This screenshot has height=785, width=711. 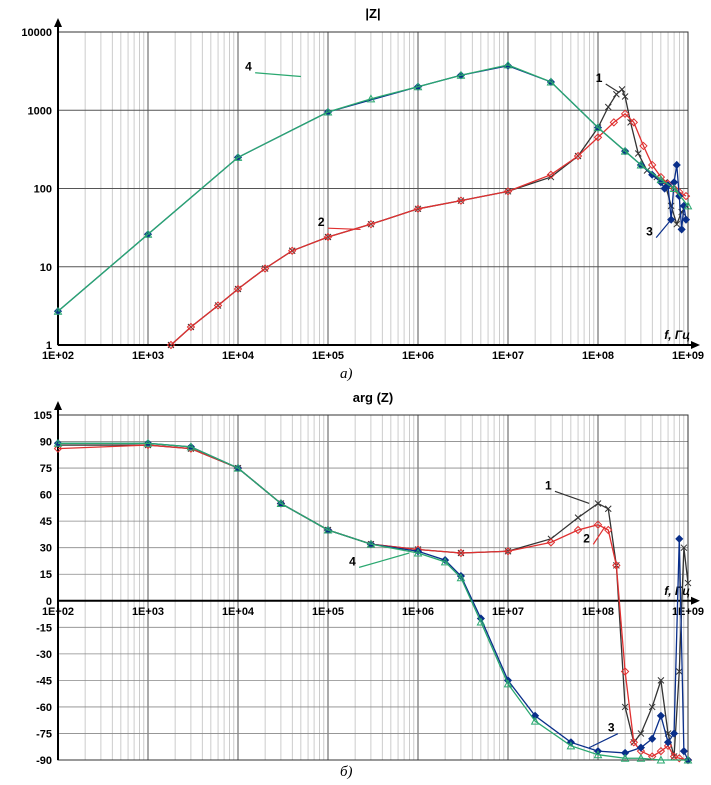 I want to click on y-tick-label: -90, so click(x=44, y=761).